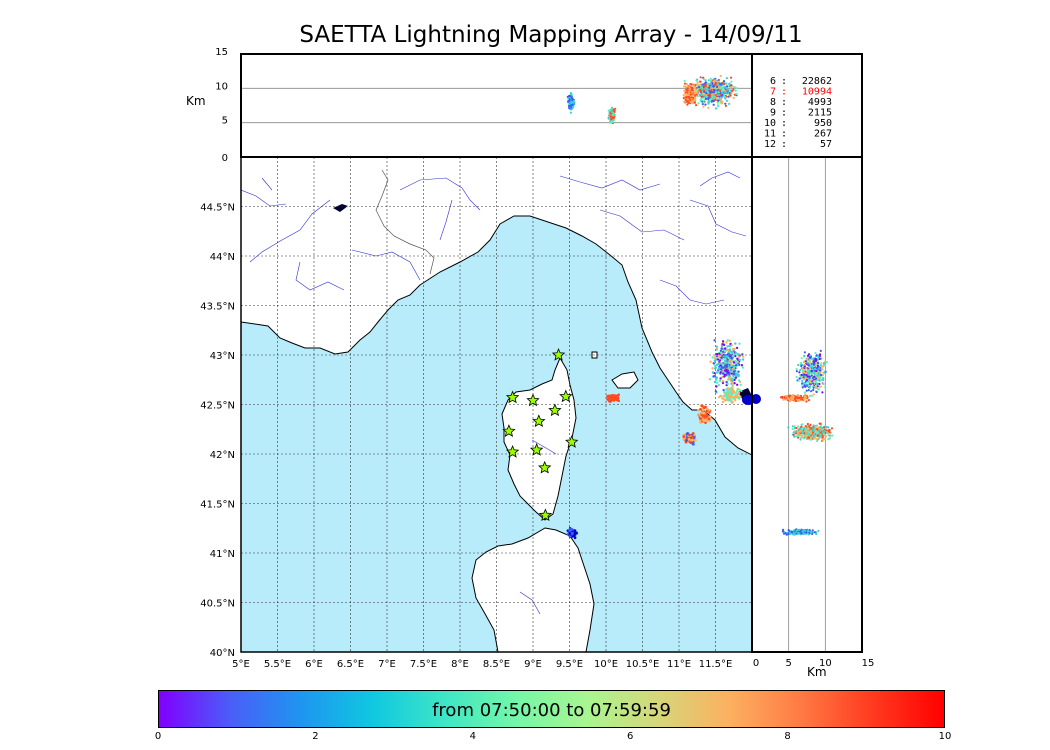  I want to click on station-count-row: 12: 57, so click(798, 144).